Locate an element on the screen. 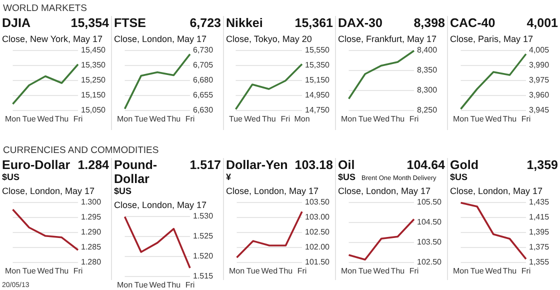 Image resolution: width=560 pixels, height=290 pixels. y-tick-label: 14,750 is located at coordinates (317, 110).